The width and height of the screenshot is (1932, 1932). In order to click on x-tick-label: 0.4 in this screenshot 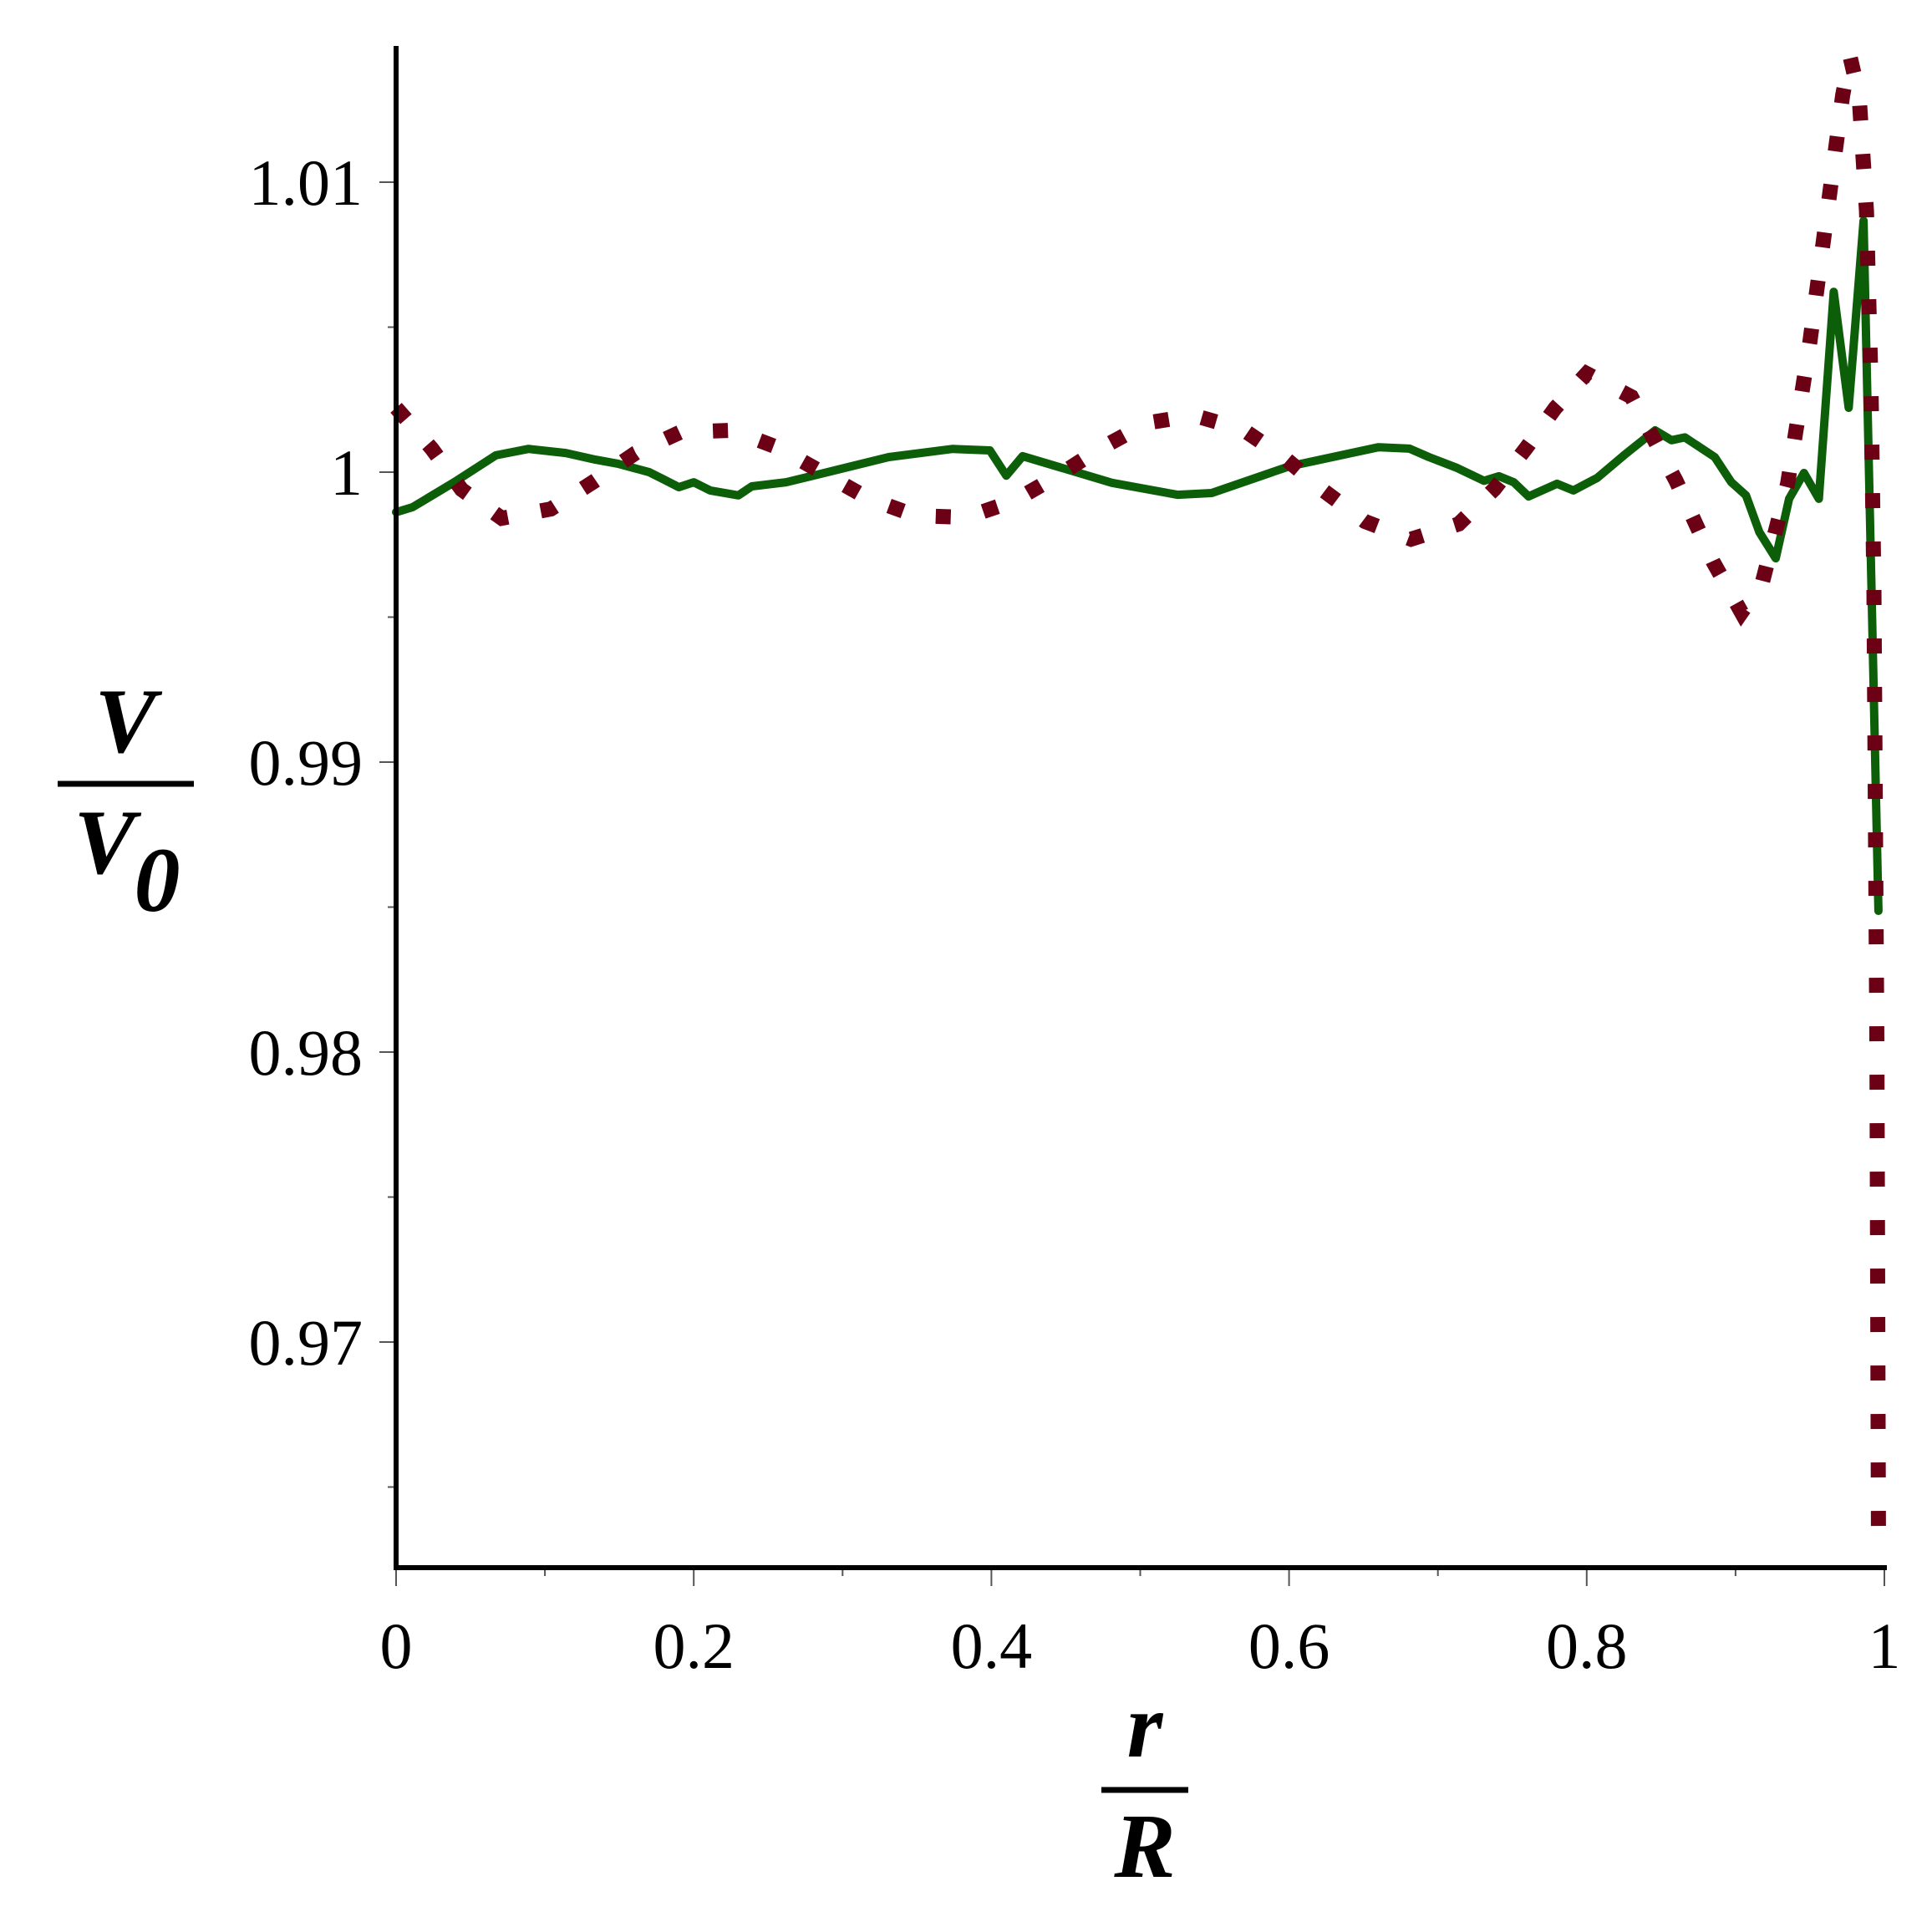, I will do `click(992, 1645)`.